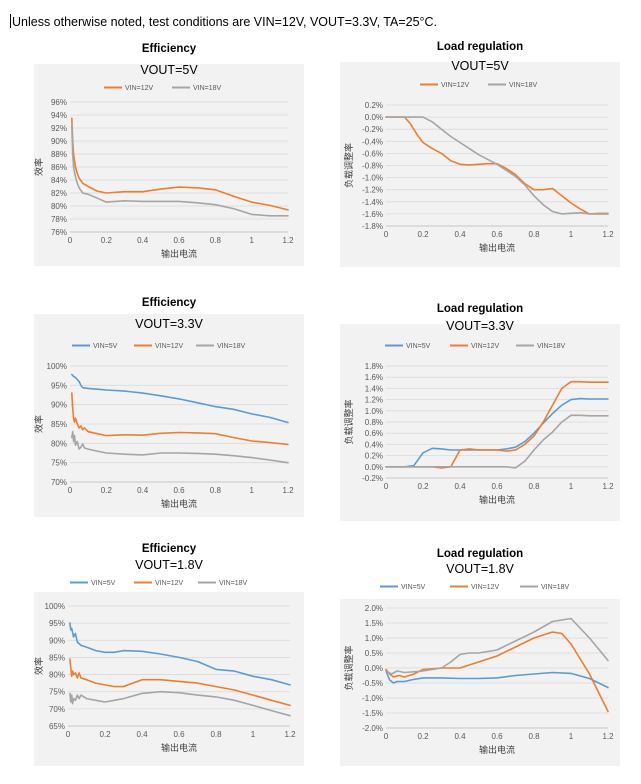 This screenshot has height=784, width=641. What do you see at coordinates (374, 623) in the screenshot?
I see `y-tick-label: 1.5%` at bounding box center [374, 623].